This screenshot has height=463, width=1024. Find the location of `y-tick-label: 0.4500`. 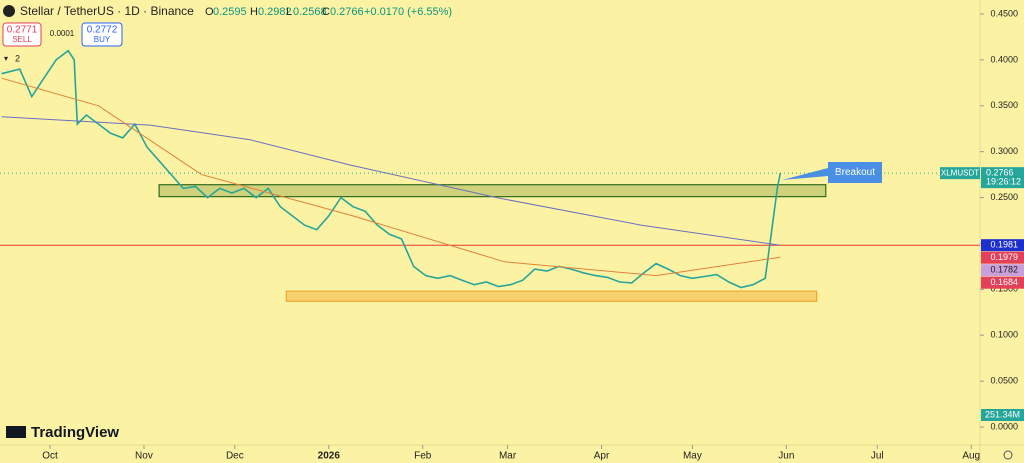

y-tick-label: 0.4500 is located at coordinates (1004, 13).